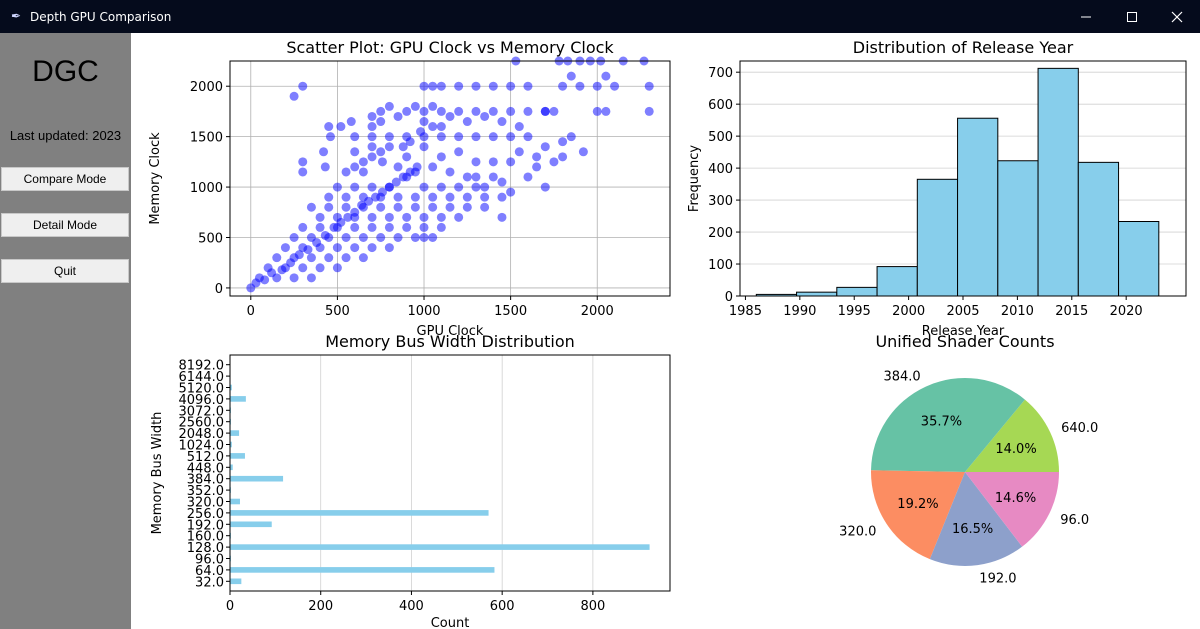 The width and height of the screenshot is (1200, 629). Describe the element at coordinates (65, 179) in the screenshot. I see `compare-mode-button: Compare Mode` at that location.